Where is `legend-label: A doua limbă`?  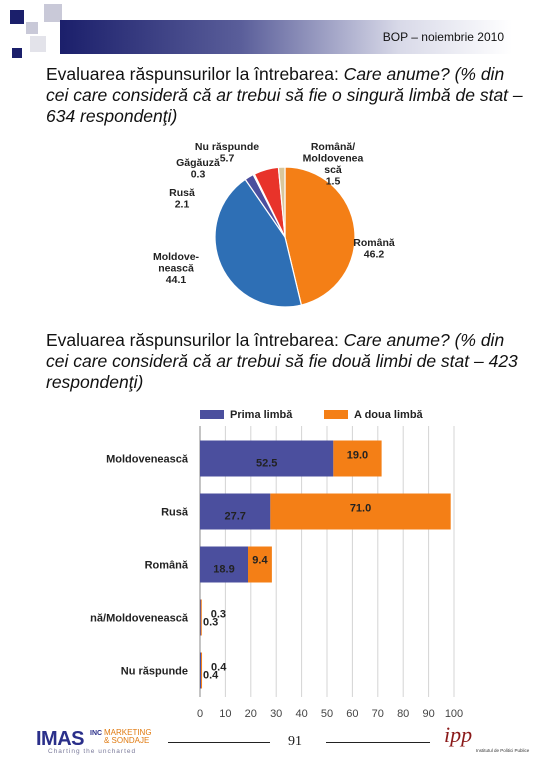
legend-label: A doua limbă is located at coordinates (389, 415).